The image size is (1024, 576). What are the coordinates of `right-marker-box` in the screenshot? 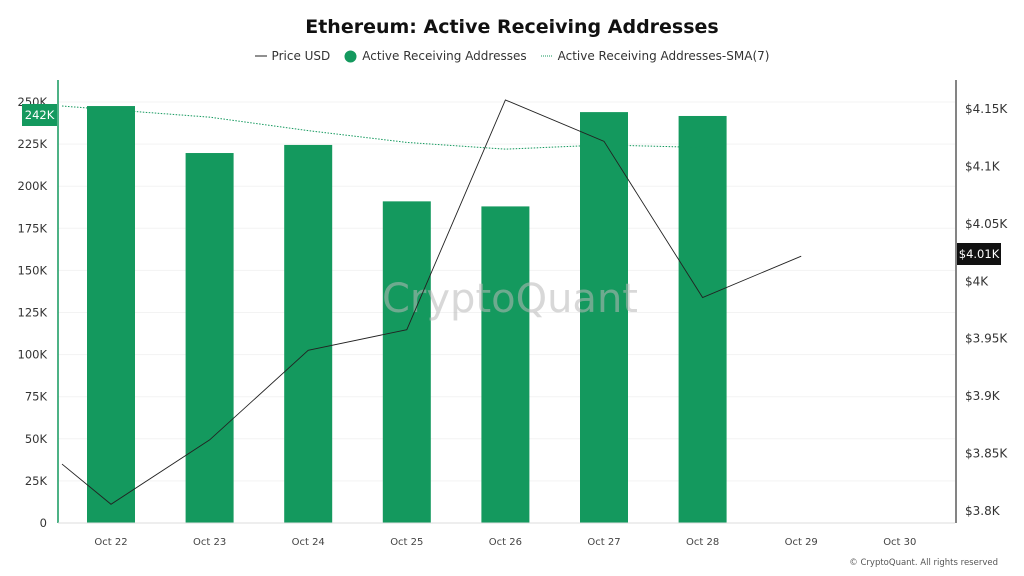 It's located at (979, 254).